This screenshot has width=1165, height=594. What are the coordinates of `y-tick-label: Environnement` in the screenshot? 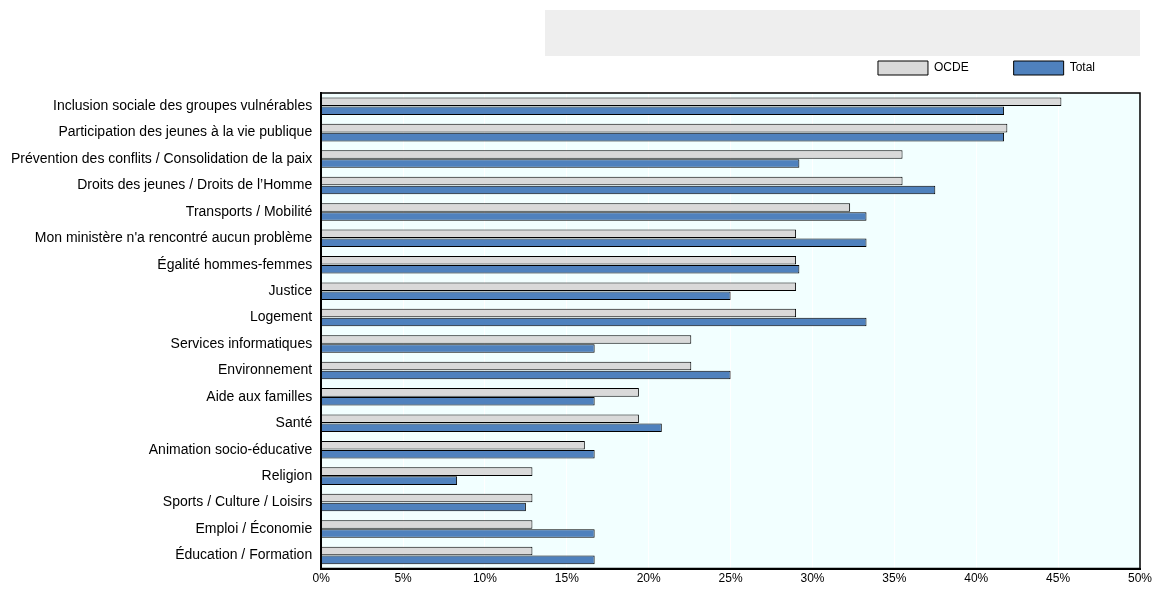 It's located at (265, 369).